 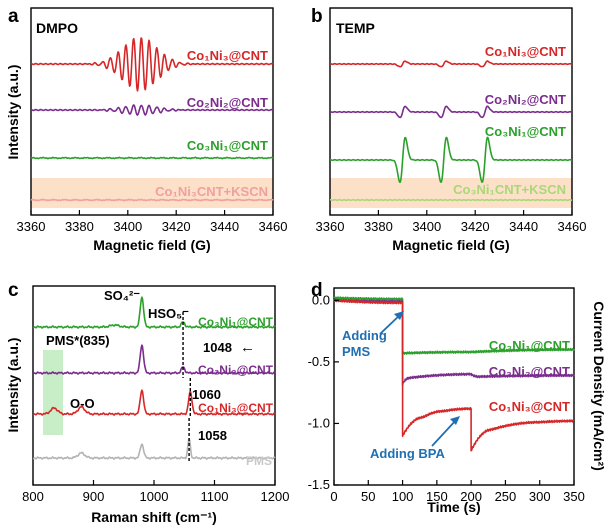 I want to click on xlabel-d: Time (s), so click(x=453, y=507).